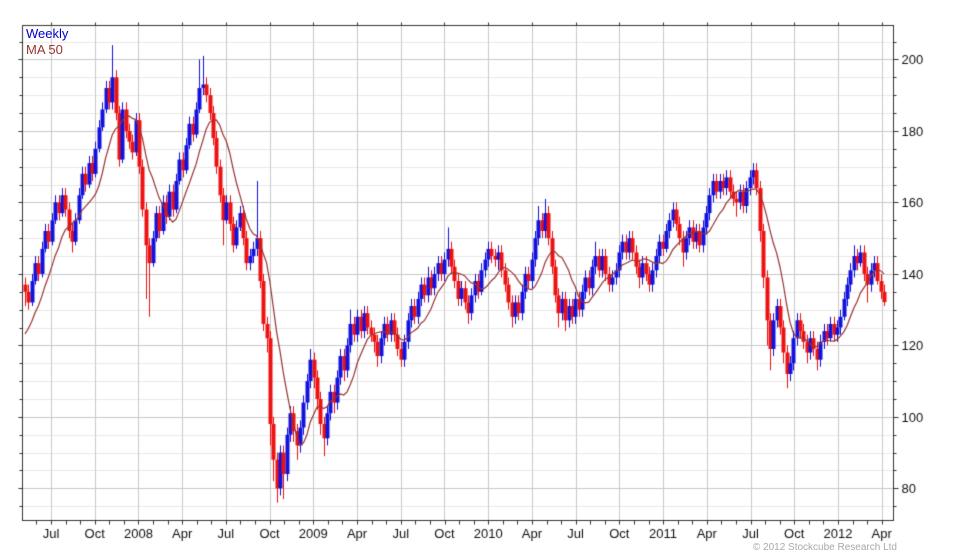  I want to click on chart-legend: Weekly MA 50, so click(47, 42).